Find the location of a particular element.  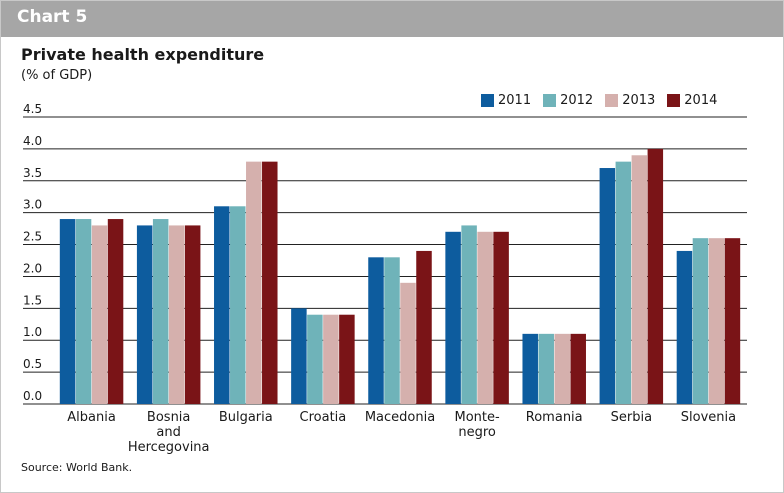

legend-label: 2012 is located at coordinates (577, 100).